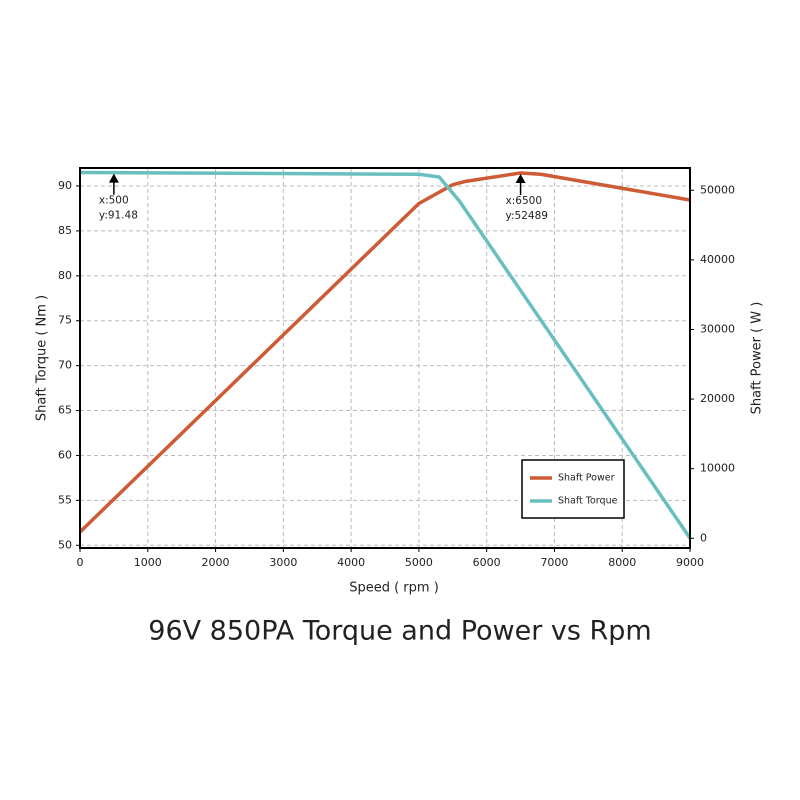 This screenshot has width=800, height=800. Describe the element at coordinates (419, 562) in the screenshot. I see `x-tick-label: 5000` at that location.